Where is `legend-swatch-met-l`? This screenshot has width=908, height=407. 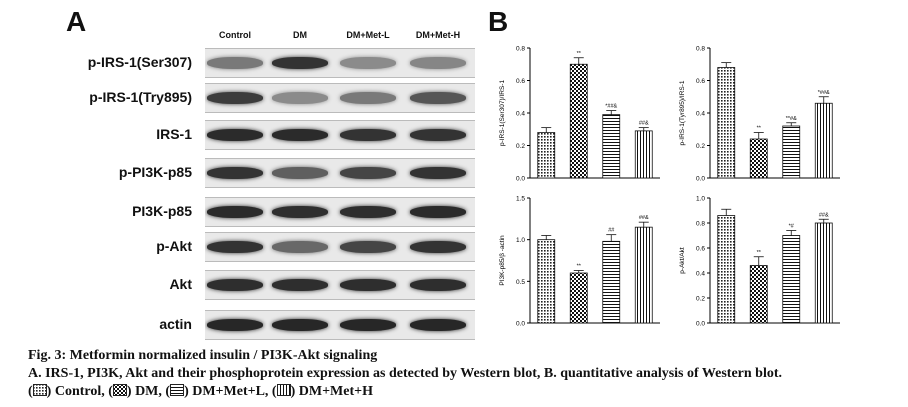
legend-swatch-met-l is located at coordinates (177, 390).